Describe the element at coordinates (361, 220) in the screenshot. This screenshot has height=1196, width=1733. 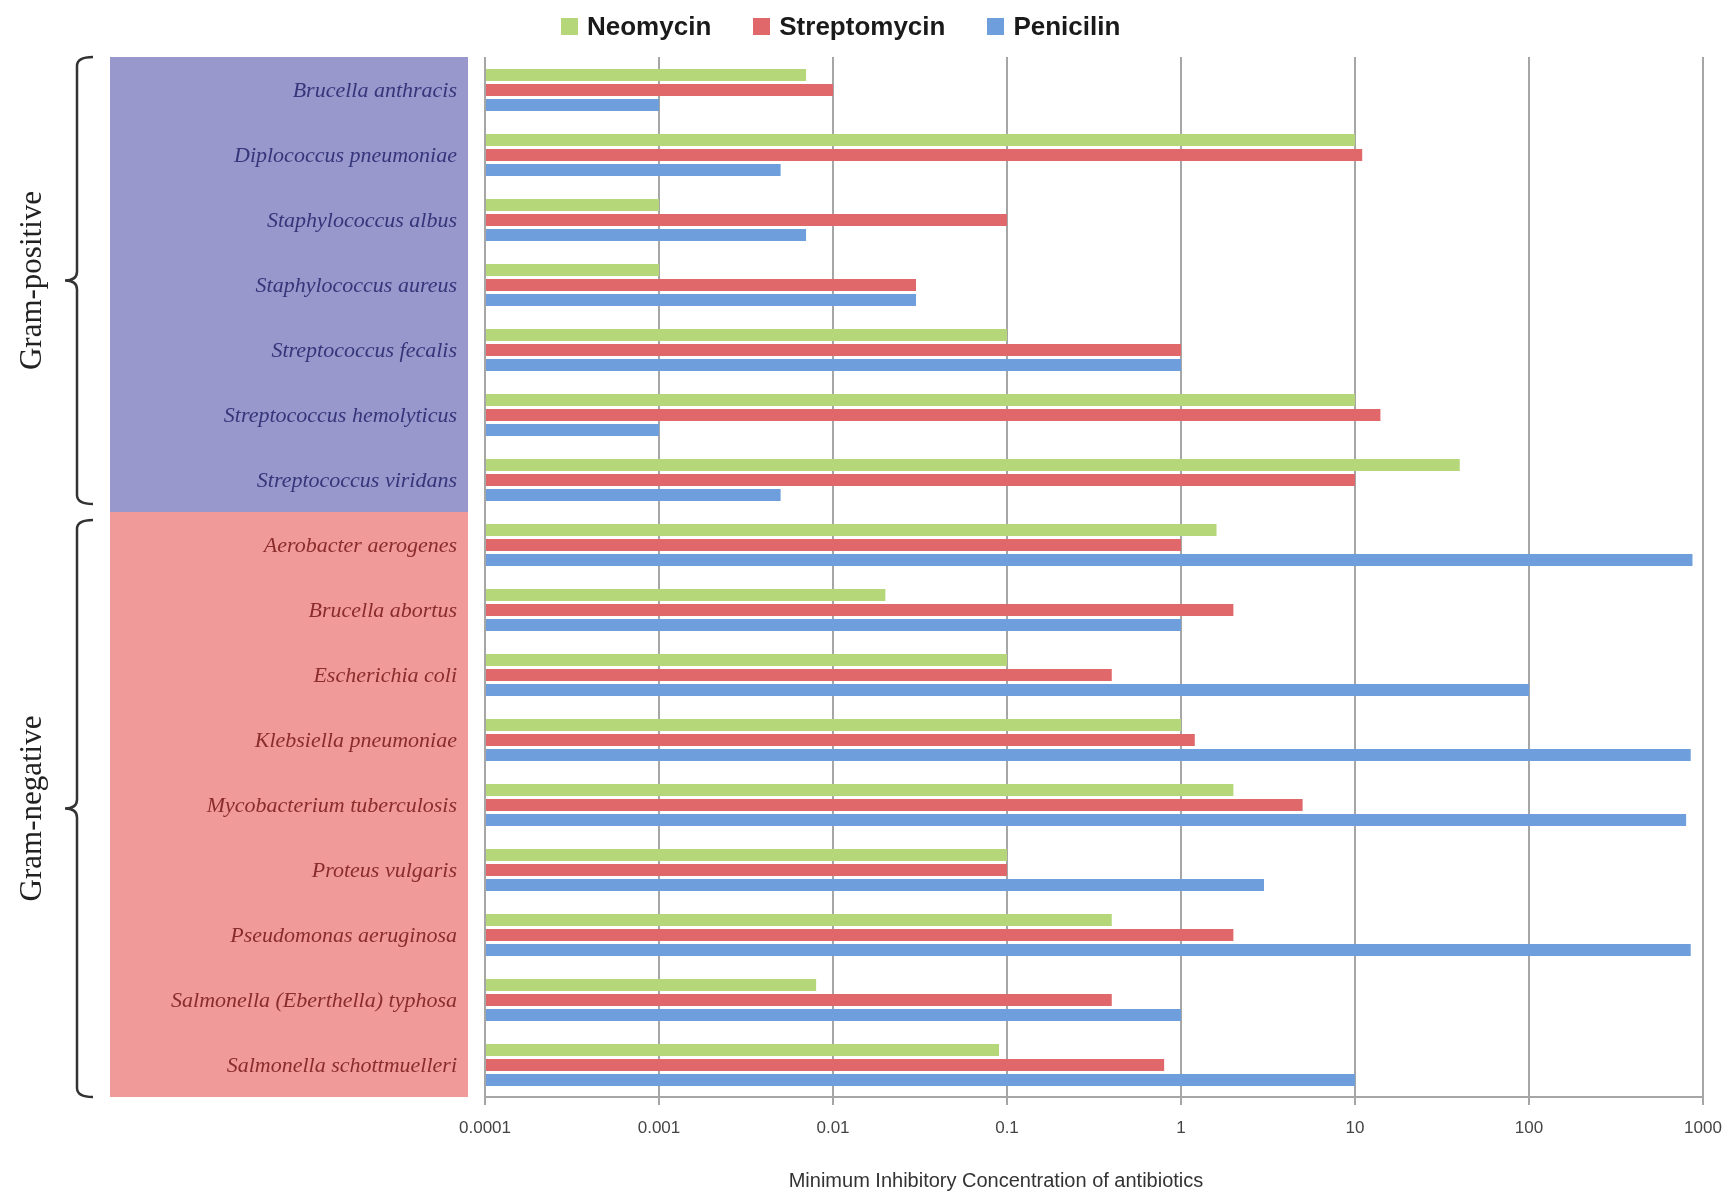
I see `y-tick-label: Staphylococcus albus` at that location.